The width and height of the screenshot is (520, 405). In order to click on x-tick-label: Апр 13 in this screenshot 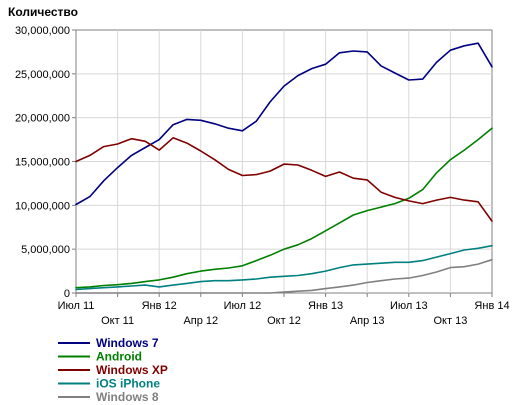, I will do `click(367, 321)`.